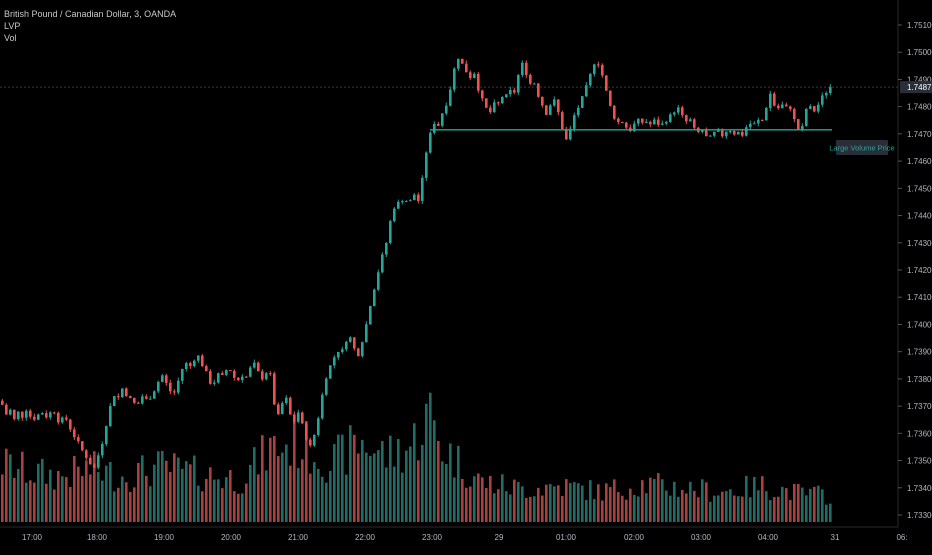  I want to click on price-tick-label: 1.75100, so click(919, 25).